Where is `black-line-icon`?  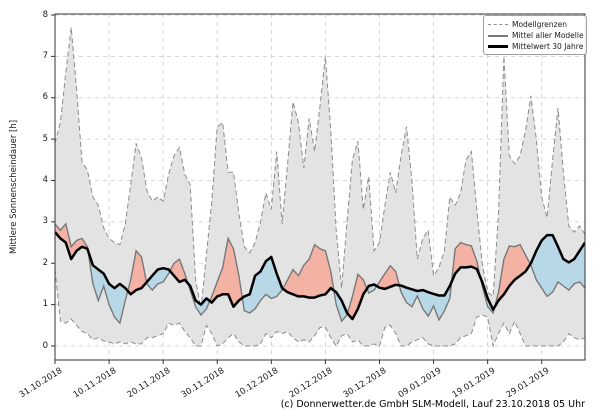
black-line-icon is located at coordinates (498, 46).